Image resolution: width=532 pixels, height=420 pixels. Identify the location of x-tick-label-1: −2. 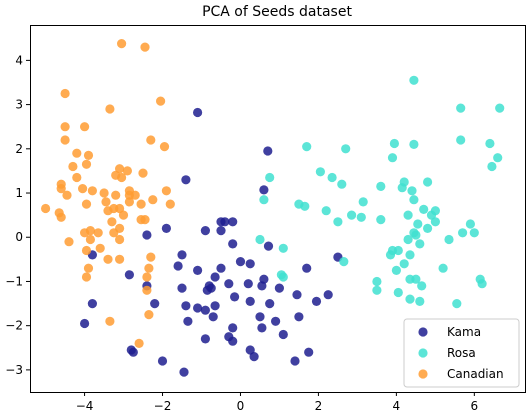
(163, 406).